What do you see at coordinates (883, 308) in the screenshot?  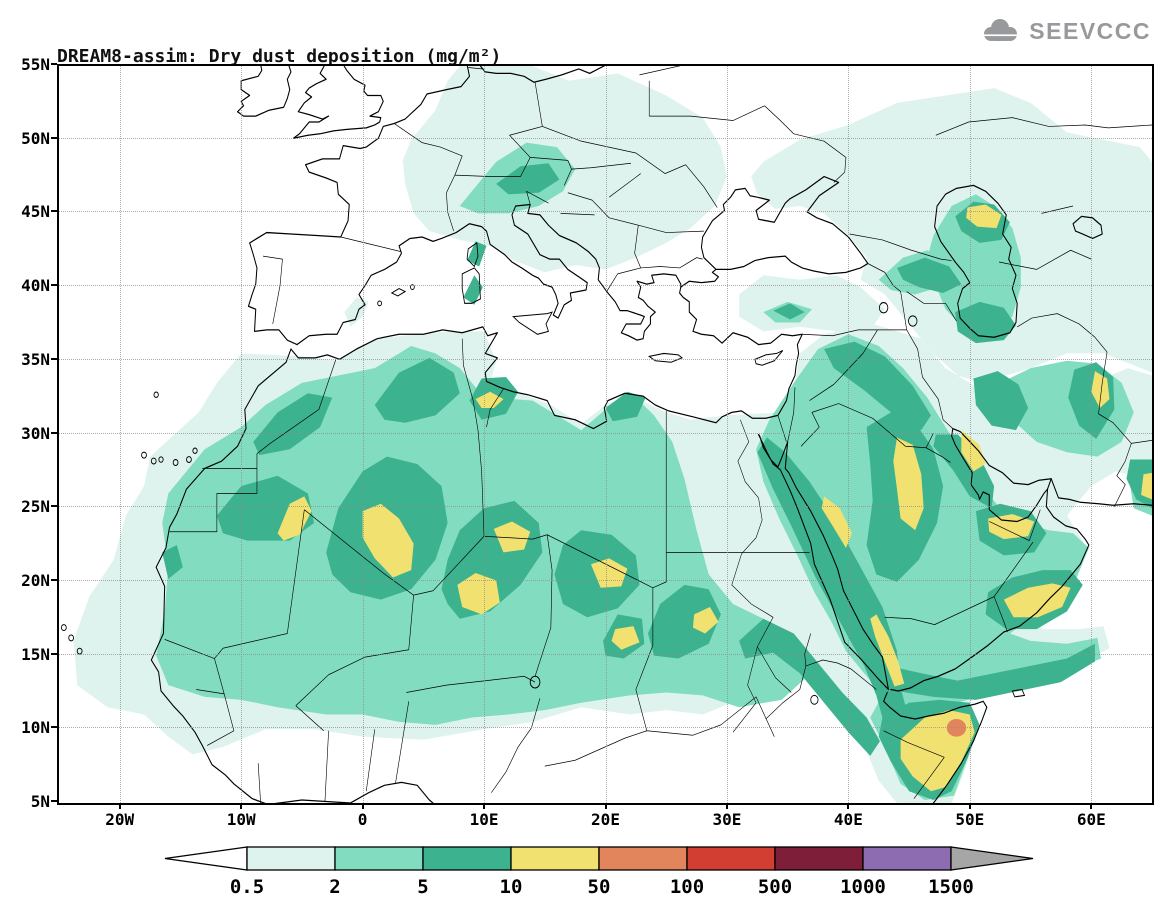 I see `lake-van` at bounding box center [883, 308].